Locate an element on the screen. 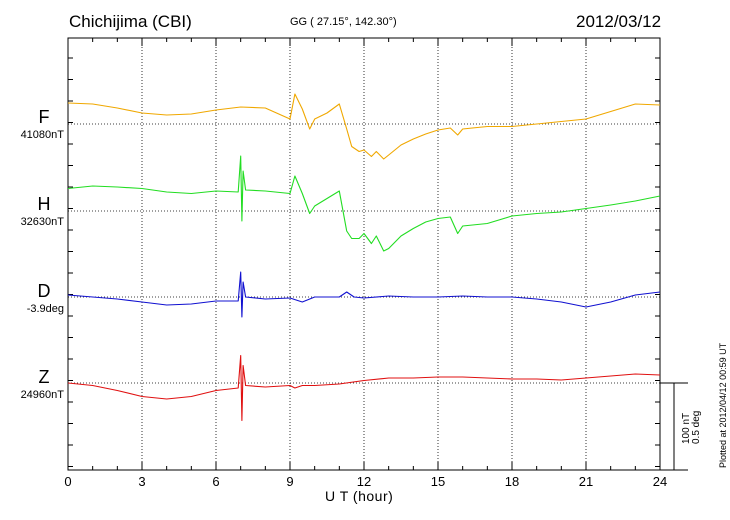 The image size is (730, 520). x-tick-label: 21 is located at coordinates (586, 481).